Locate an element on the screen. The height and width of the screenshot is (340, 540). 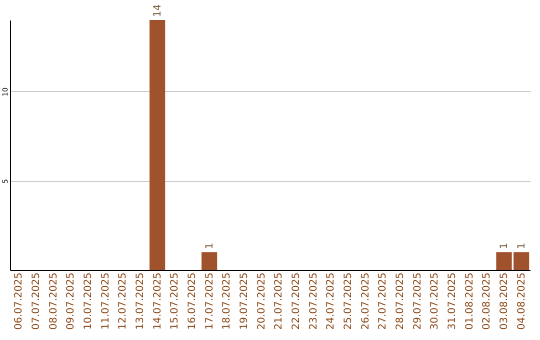
x-tick-label: 13.07.2025 is located at coordinates (140, 301).